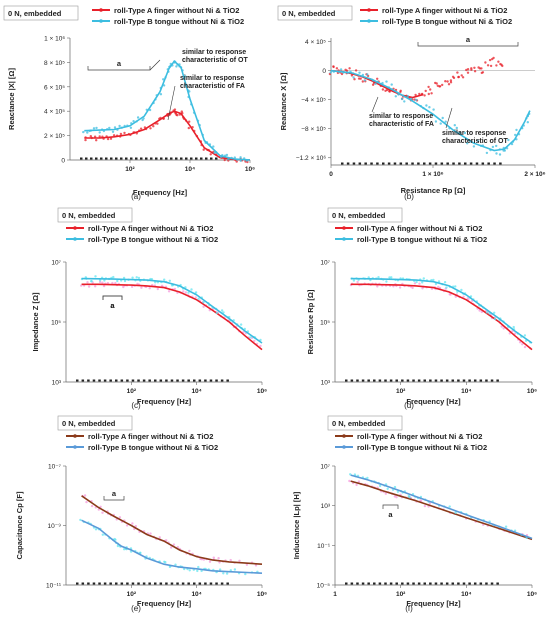 The height and width of the screenshot is (621, 550). What do you see at coordinates (326, 383) in the screenshot?
I see `y-tick-label-1: 10³` at bounding box center [326, 383].